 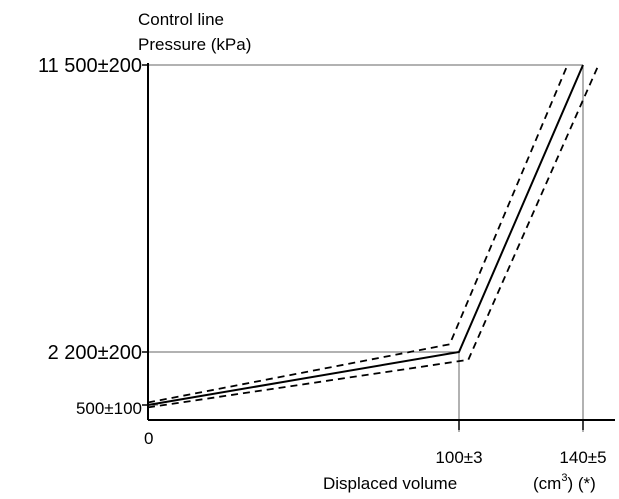 I want to click on y-tick-label: 2 200±200, so click(x=95, y=353).